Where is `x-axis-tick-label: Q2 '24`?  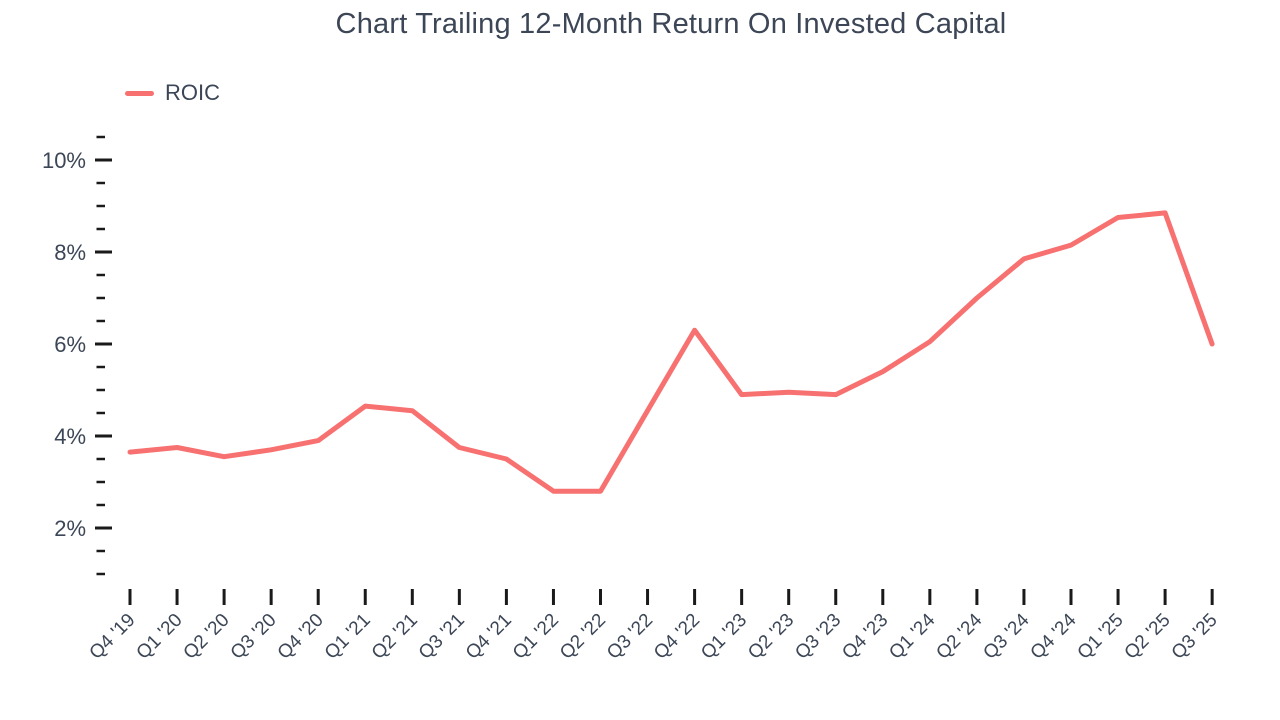
x-axis-tick-label: Q2 '24 is located at coordinates (959, 636).